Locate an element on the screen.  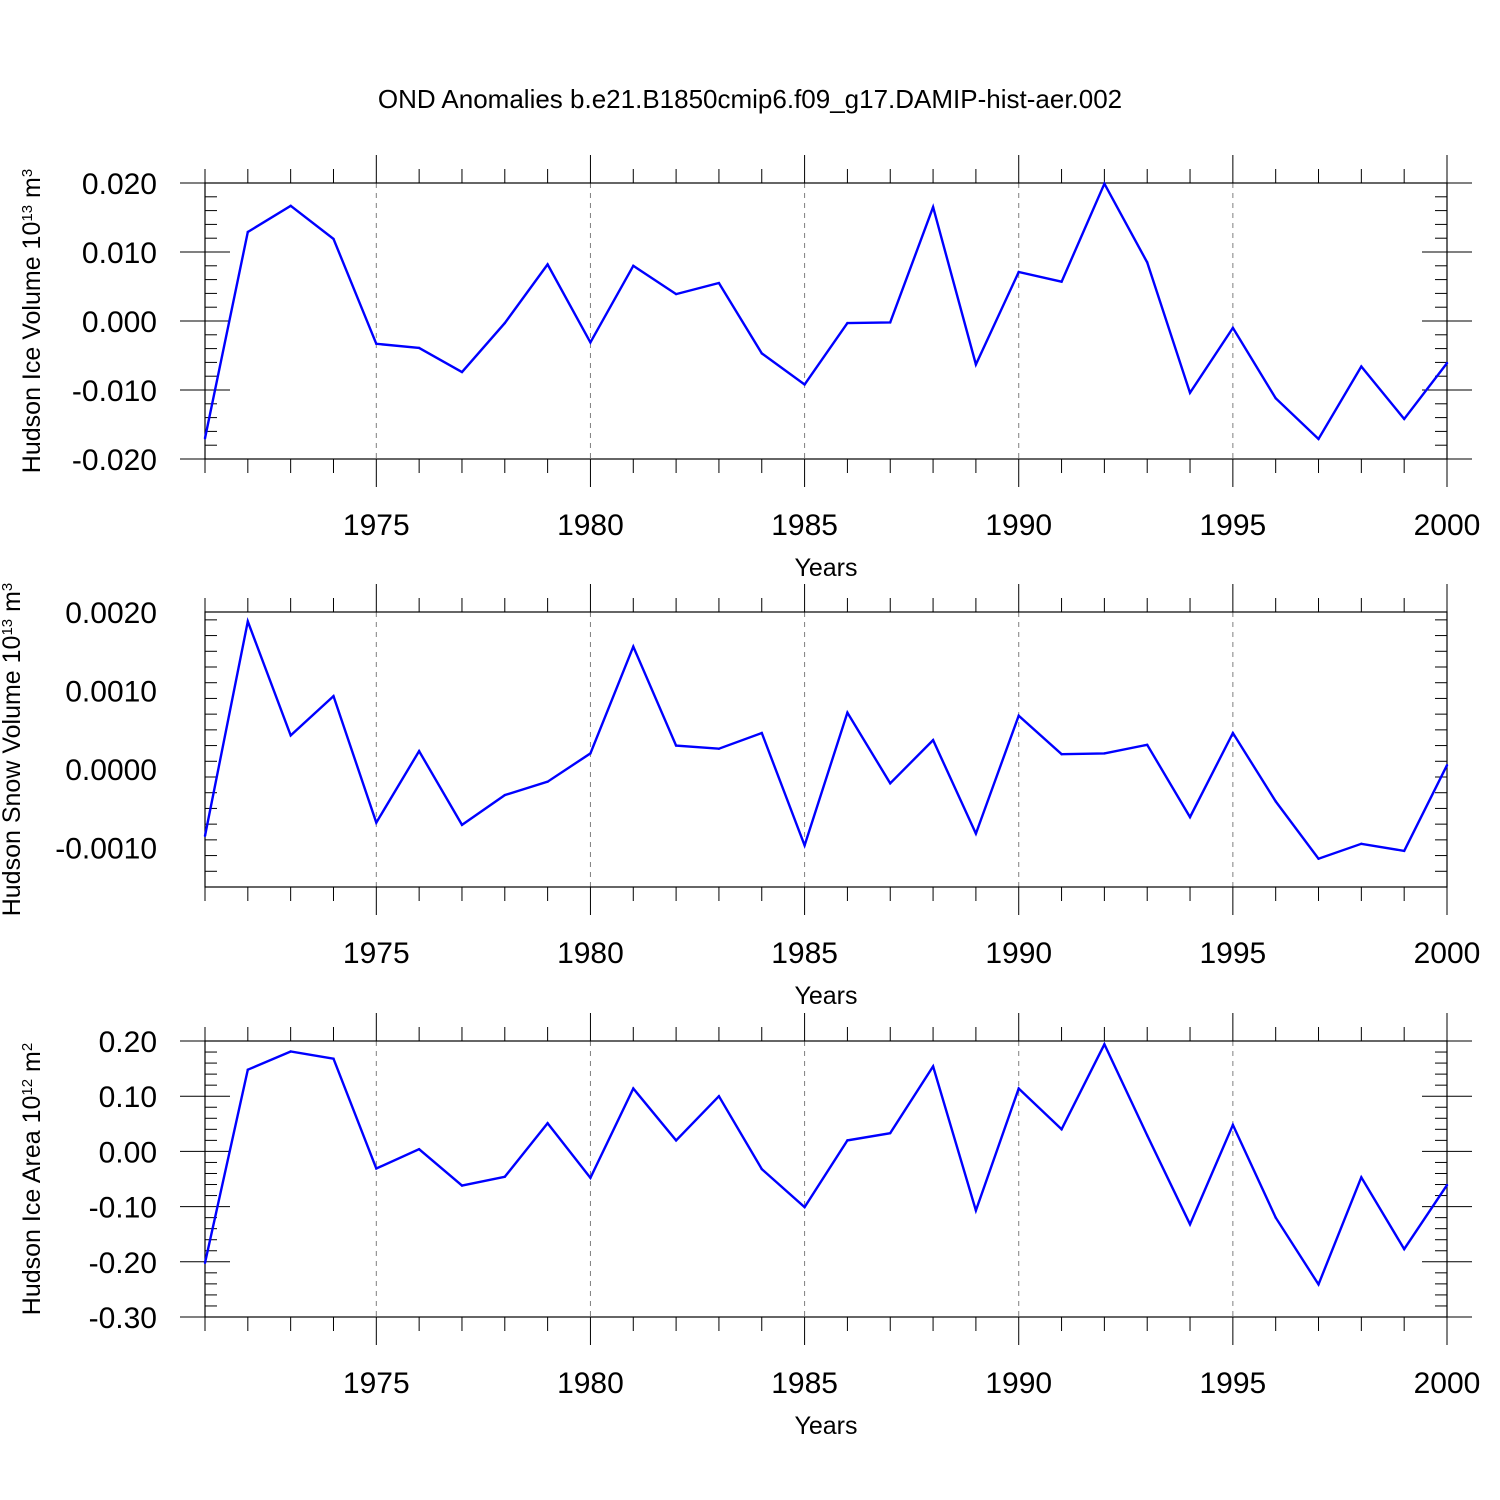
x-tick-label: 1995 is located at coordinates (1232, 953).